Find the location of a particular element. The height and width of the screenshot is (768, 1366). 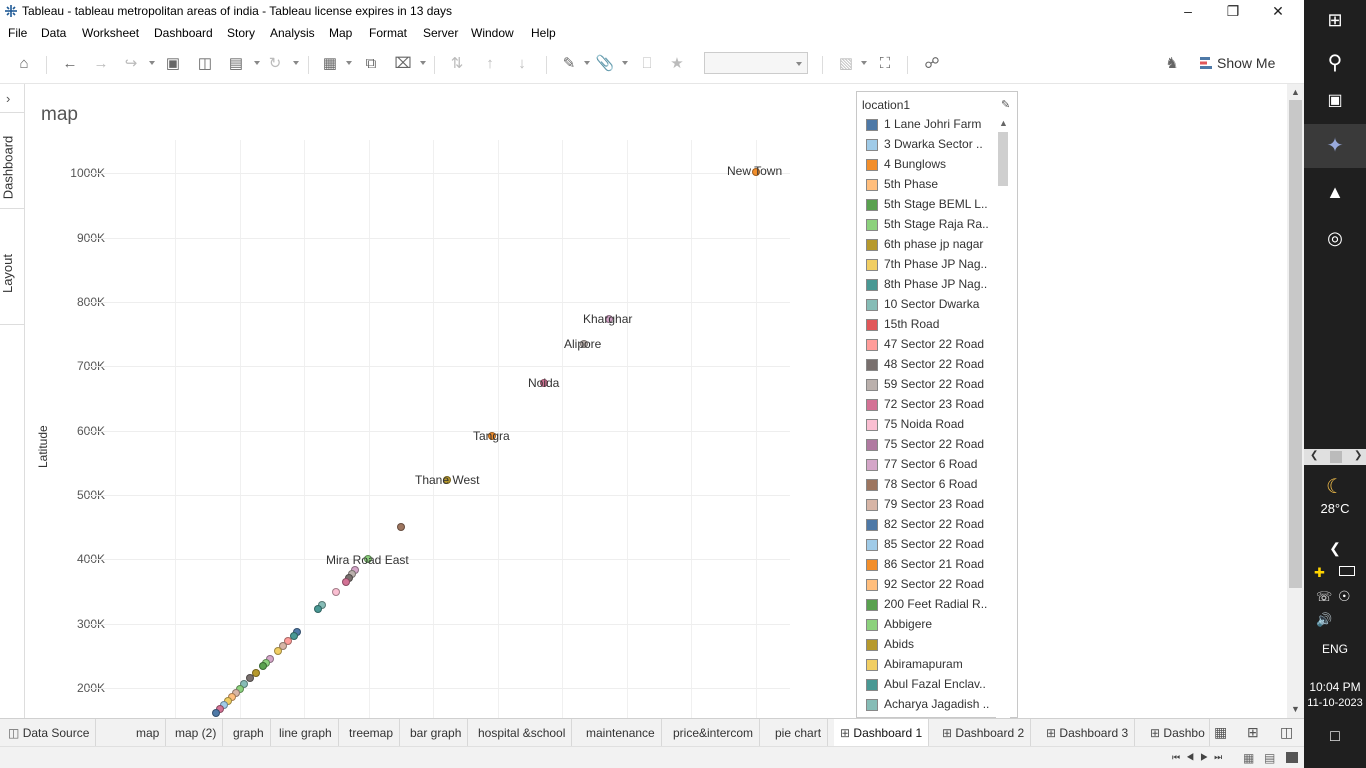

legend-item: 4 Bunglows is located at coordinates (932, 165).